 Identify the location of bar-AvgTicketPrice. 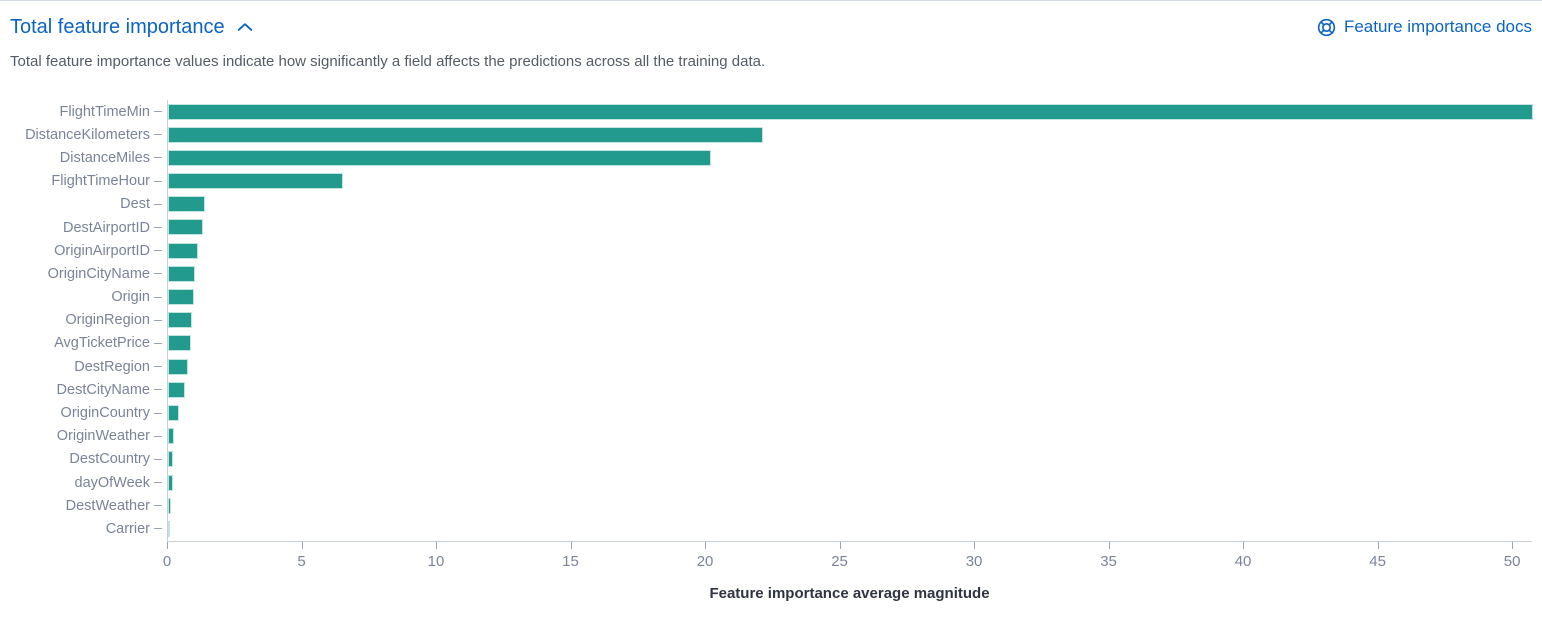
(179, 343).